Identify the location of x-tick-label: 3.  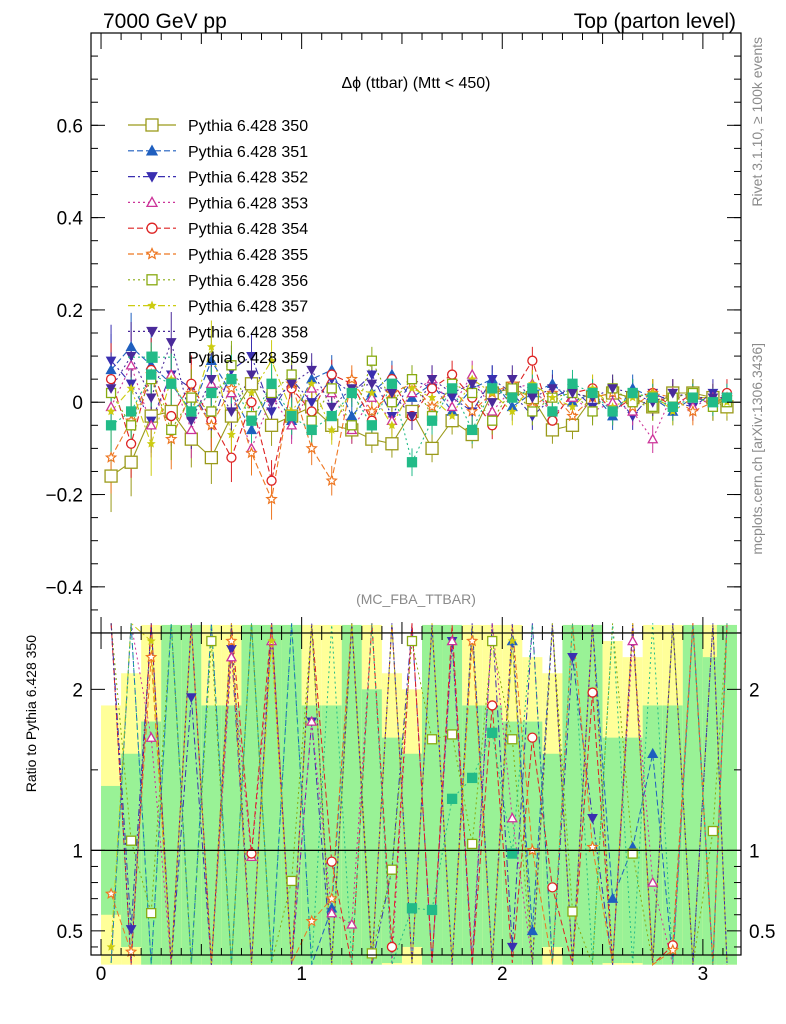
(703, 974).